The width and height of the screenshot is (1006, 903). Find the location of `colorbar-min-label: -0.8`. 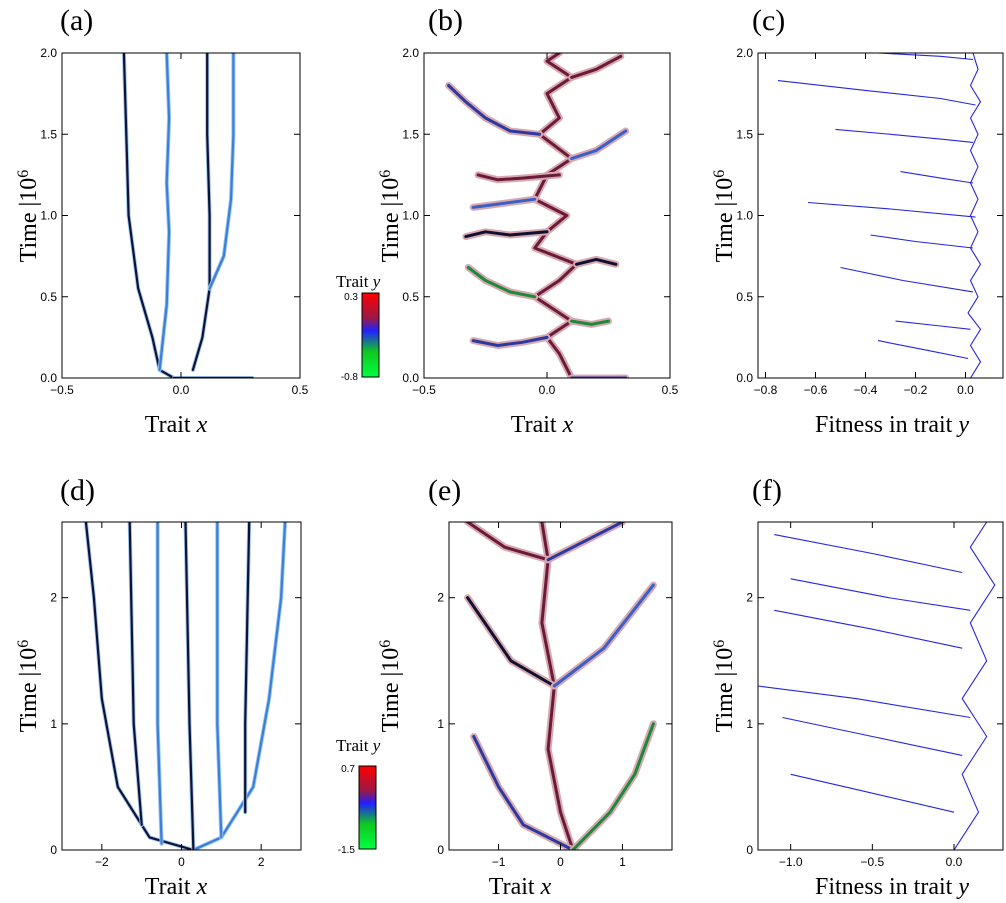

colorbar-min-label: -0.8 is located at coordinates (350, 377).